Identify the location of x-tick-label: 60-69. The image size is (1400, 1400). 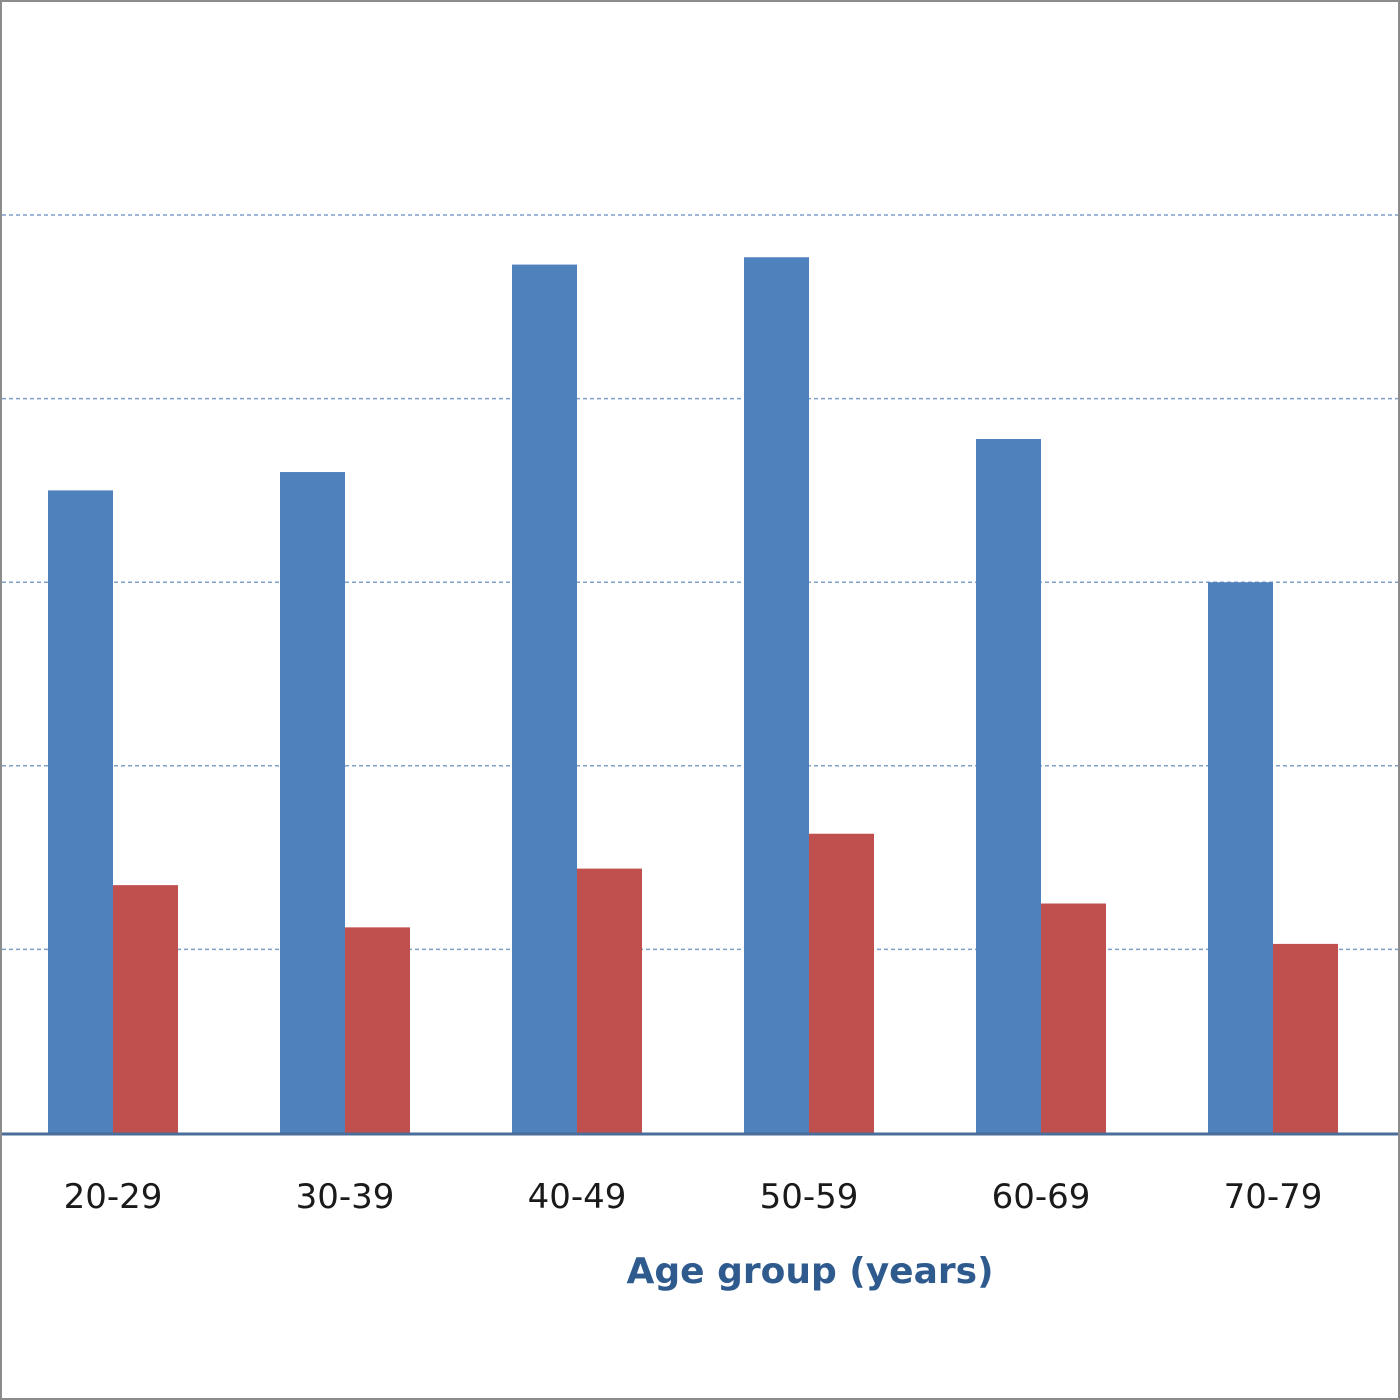
(1041, 1197).